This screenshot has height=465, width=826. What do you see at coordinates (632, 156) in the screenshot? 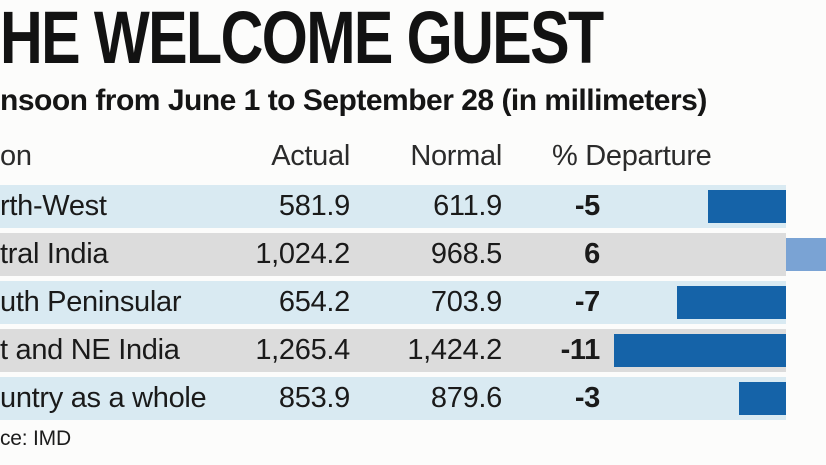
I see `header-departure: % Departure` at bounding box center [632, 156].